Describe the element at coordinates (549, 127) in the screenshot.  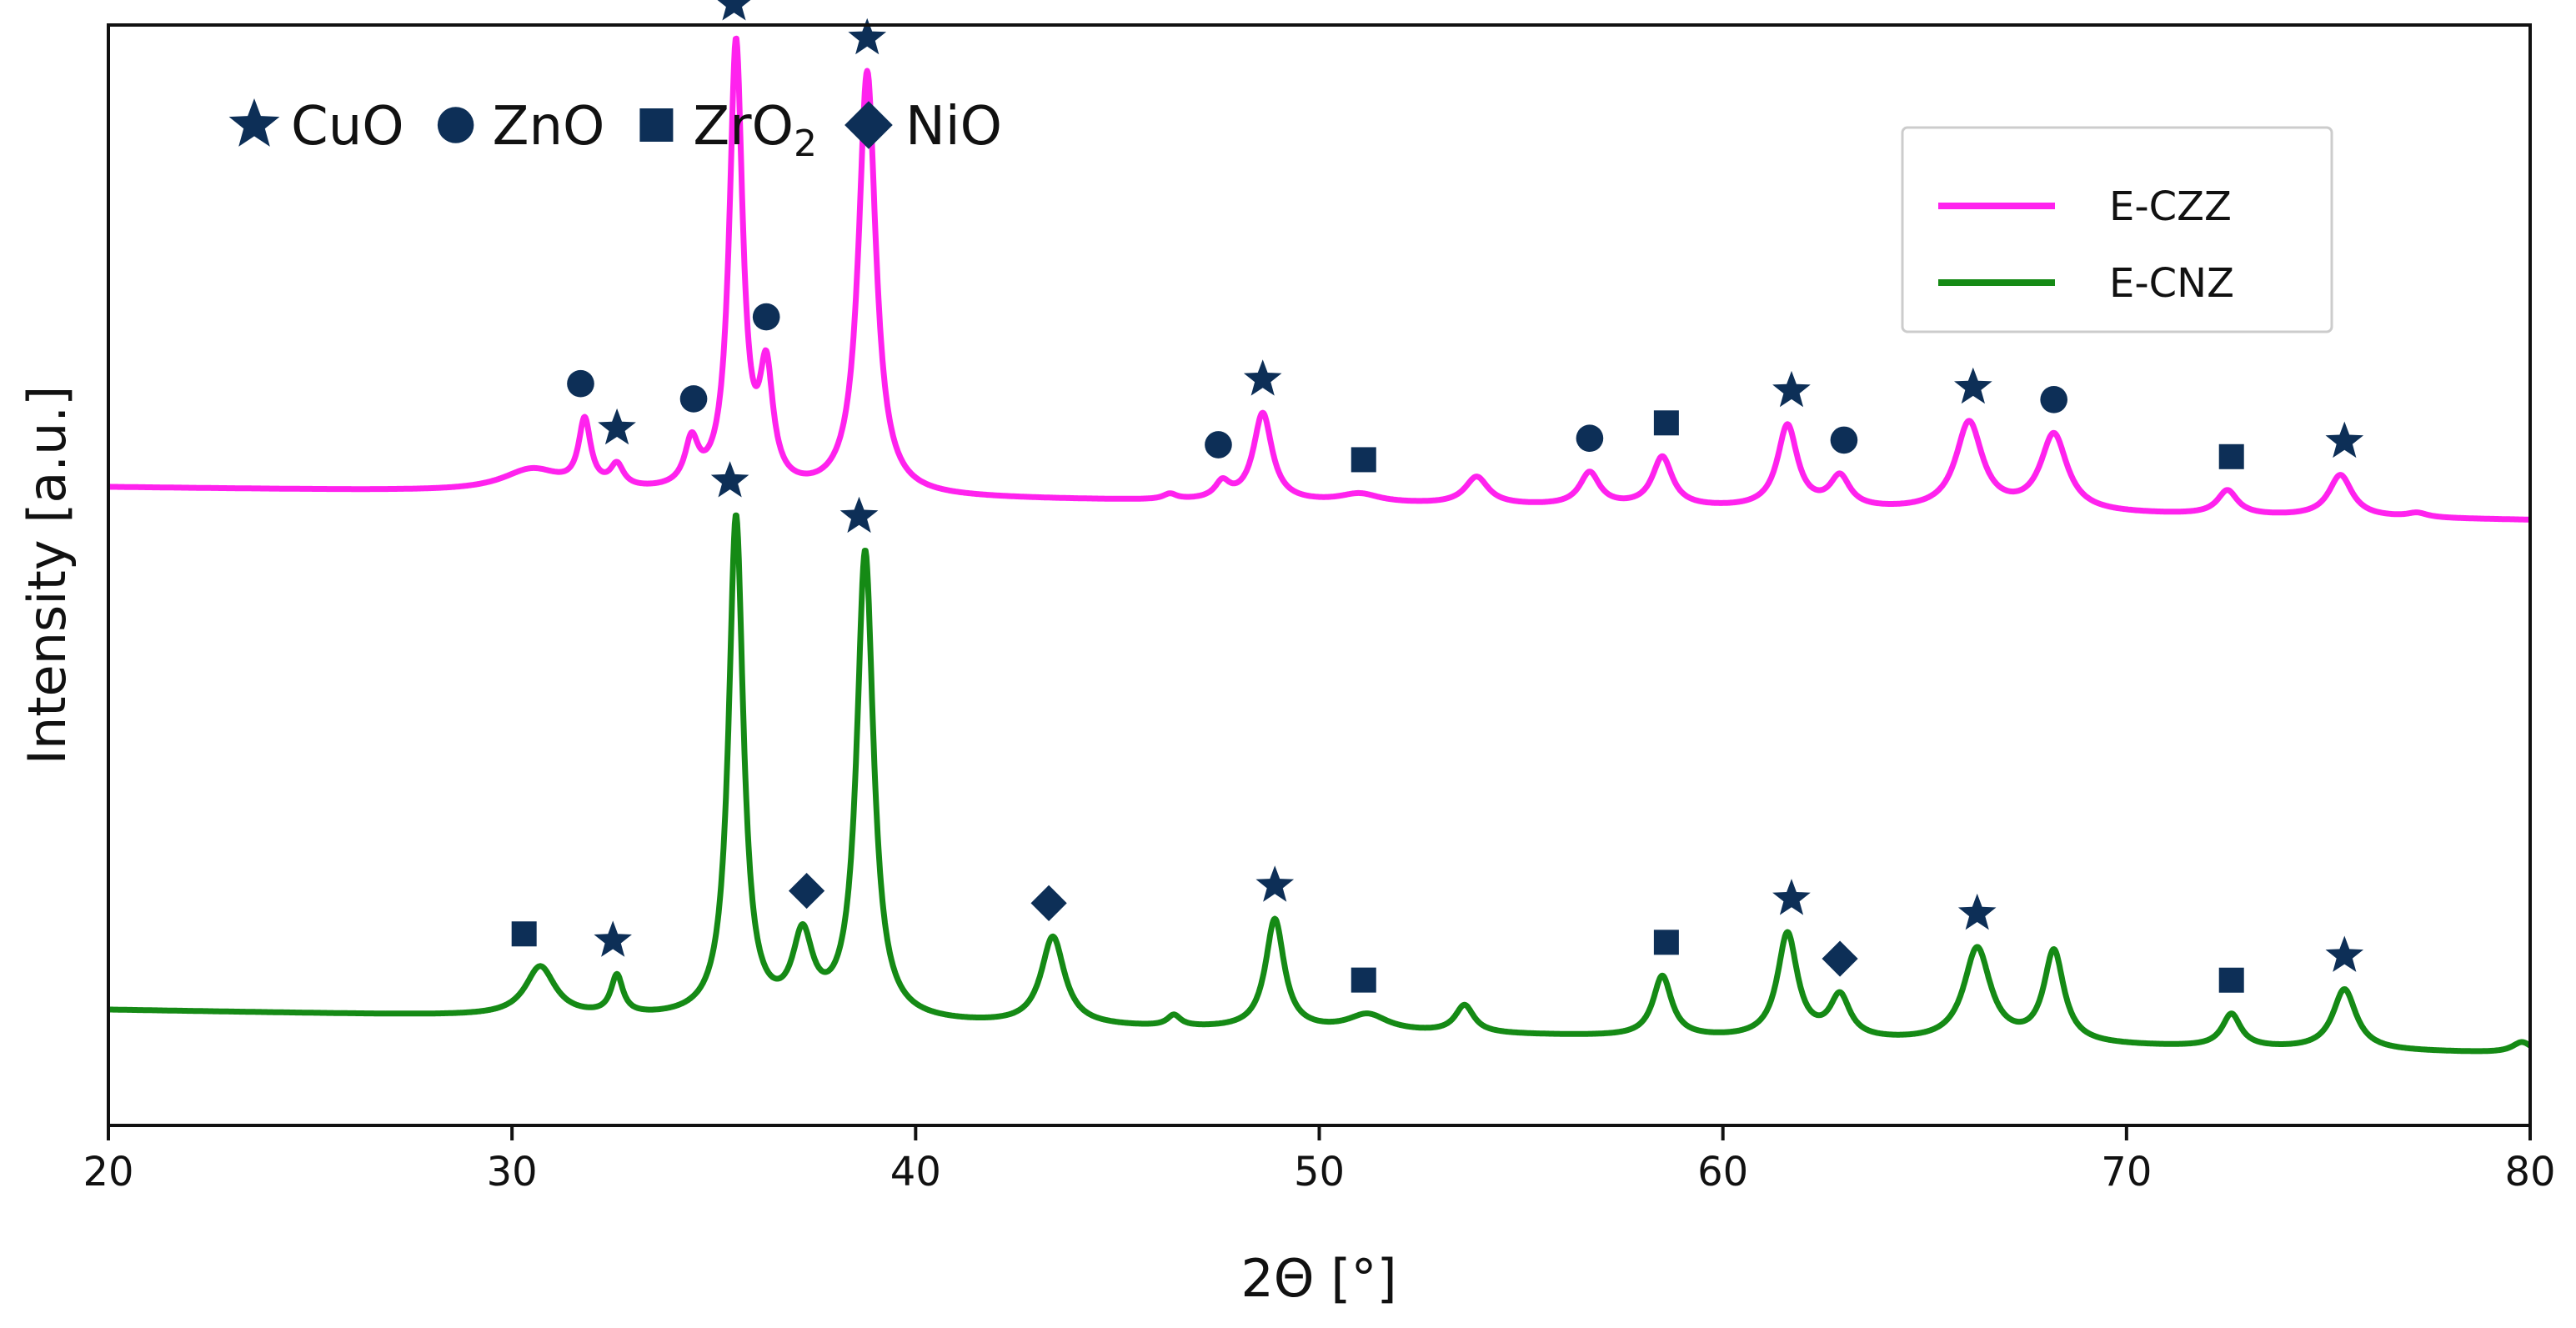
I see `phase-legend-label: ZnO` at that location.